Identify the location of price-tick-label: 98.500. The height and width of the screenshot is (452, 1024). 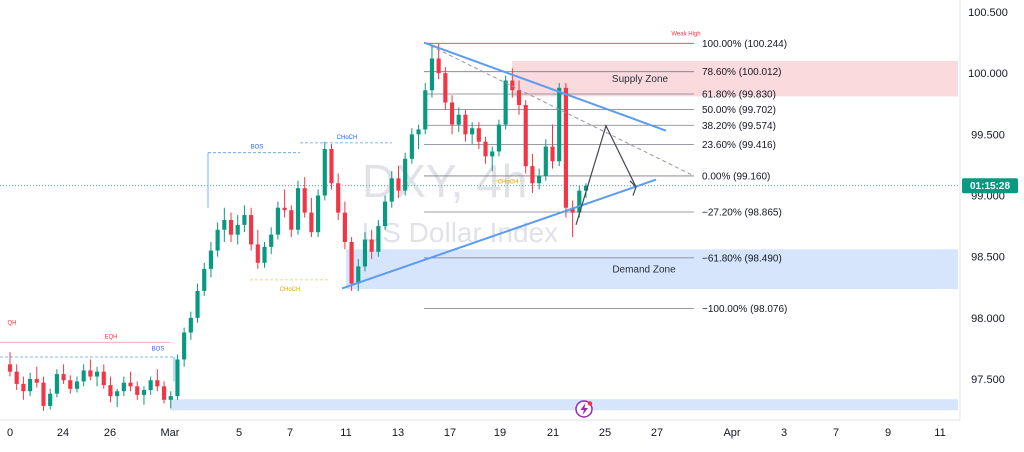
(988, 258).